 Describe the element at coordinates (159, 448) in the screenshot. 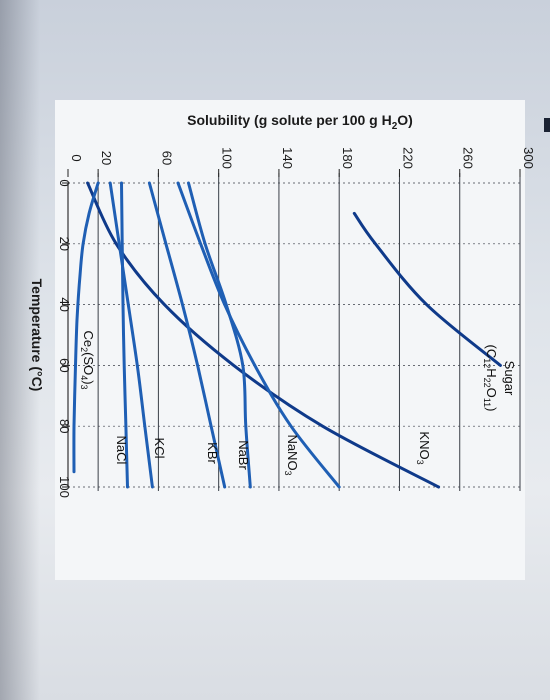

I see `series-label-kcl-0: KCl` at that location.